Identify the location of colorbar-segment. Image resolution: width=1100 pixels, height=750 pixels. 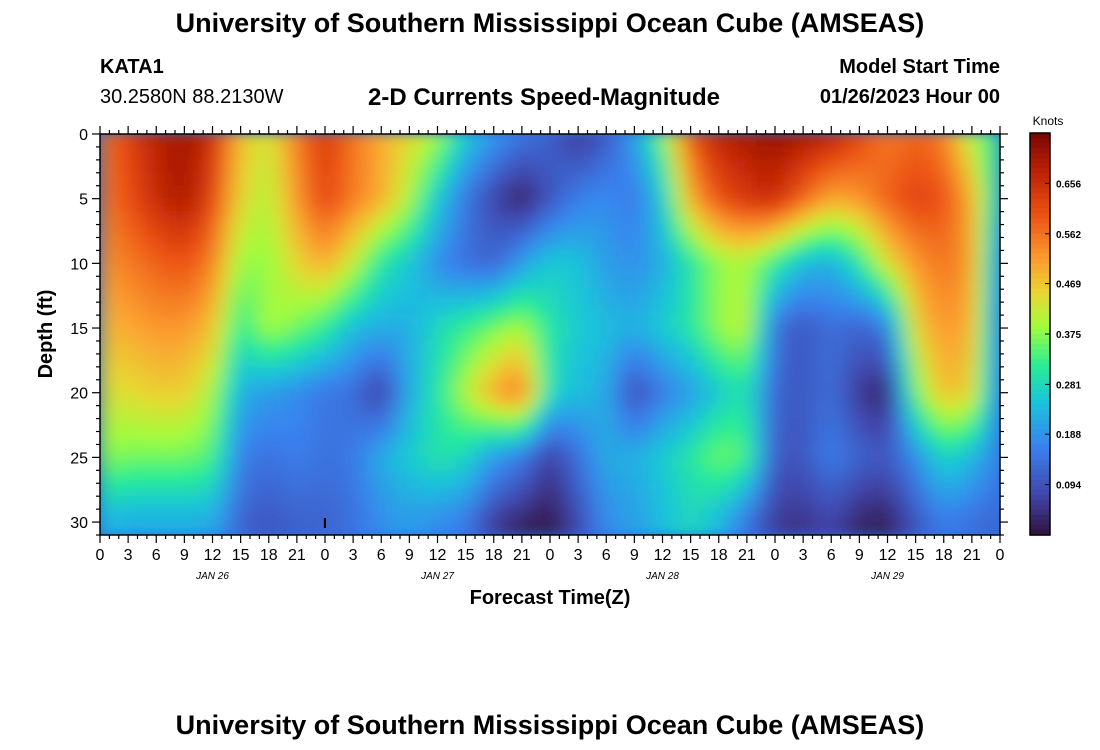
(1040, 251).